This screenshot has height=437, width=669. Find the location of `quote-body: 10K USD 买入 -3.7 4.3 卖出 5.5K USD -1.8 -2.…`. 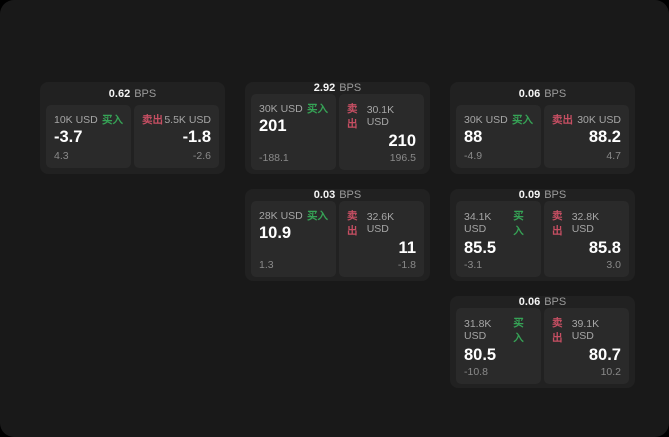

quote-body: 10K USD 买入 -3.7 4.3 卖出 5.5K USD -1.8 -2.… is located at coordinates (132, 139).